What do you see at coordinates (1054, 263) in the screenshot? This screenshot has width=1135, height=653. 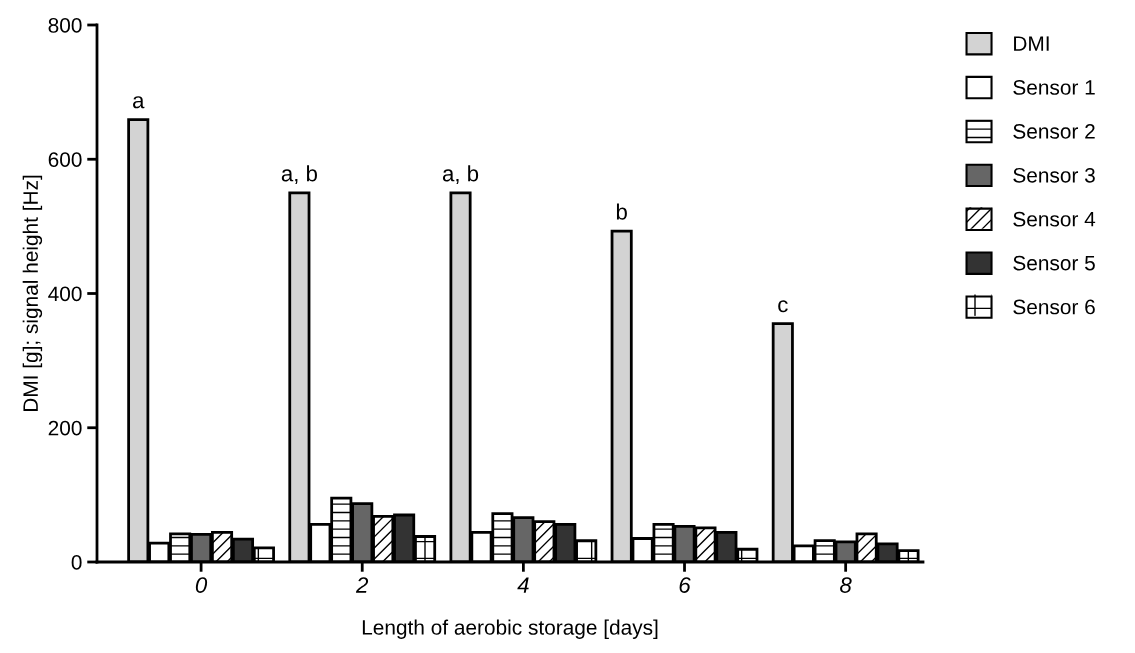 I see `legend-label: Sensor 5` at bounding box center [1054, 263].